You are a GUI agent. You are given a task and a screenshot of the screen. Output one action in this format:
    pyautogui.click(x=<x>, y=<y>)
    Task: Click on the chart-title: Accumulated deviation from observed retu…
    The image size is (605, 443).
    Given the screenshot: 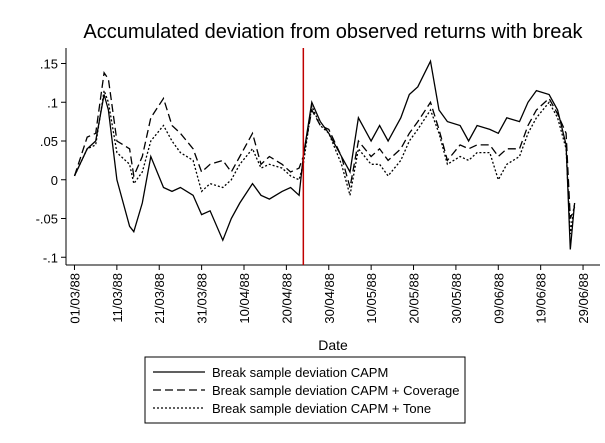 What is the action you would take?
    pyautogui.click(x=333, y=32)
    